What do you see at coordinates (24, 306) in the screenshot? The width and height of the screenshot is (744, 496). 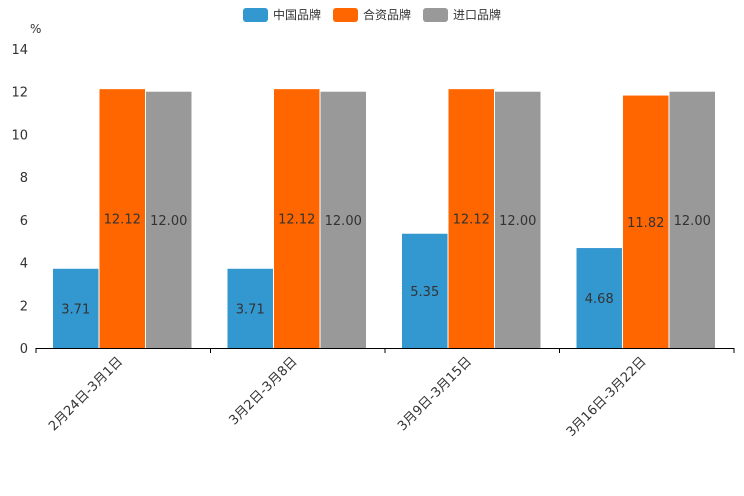 I see `y-tick-label: 2` at bounding box center [24, 306].